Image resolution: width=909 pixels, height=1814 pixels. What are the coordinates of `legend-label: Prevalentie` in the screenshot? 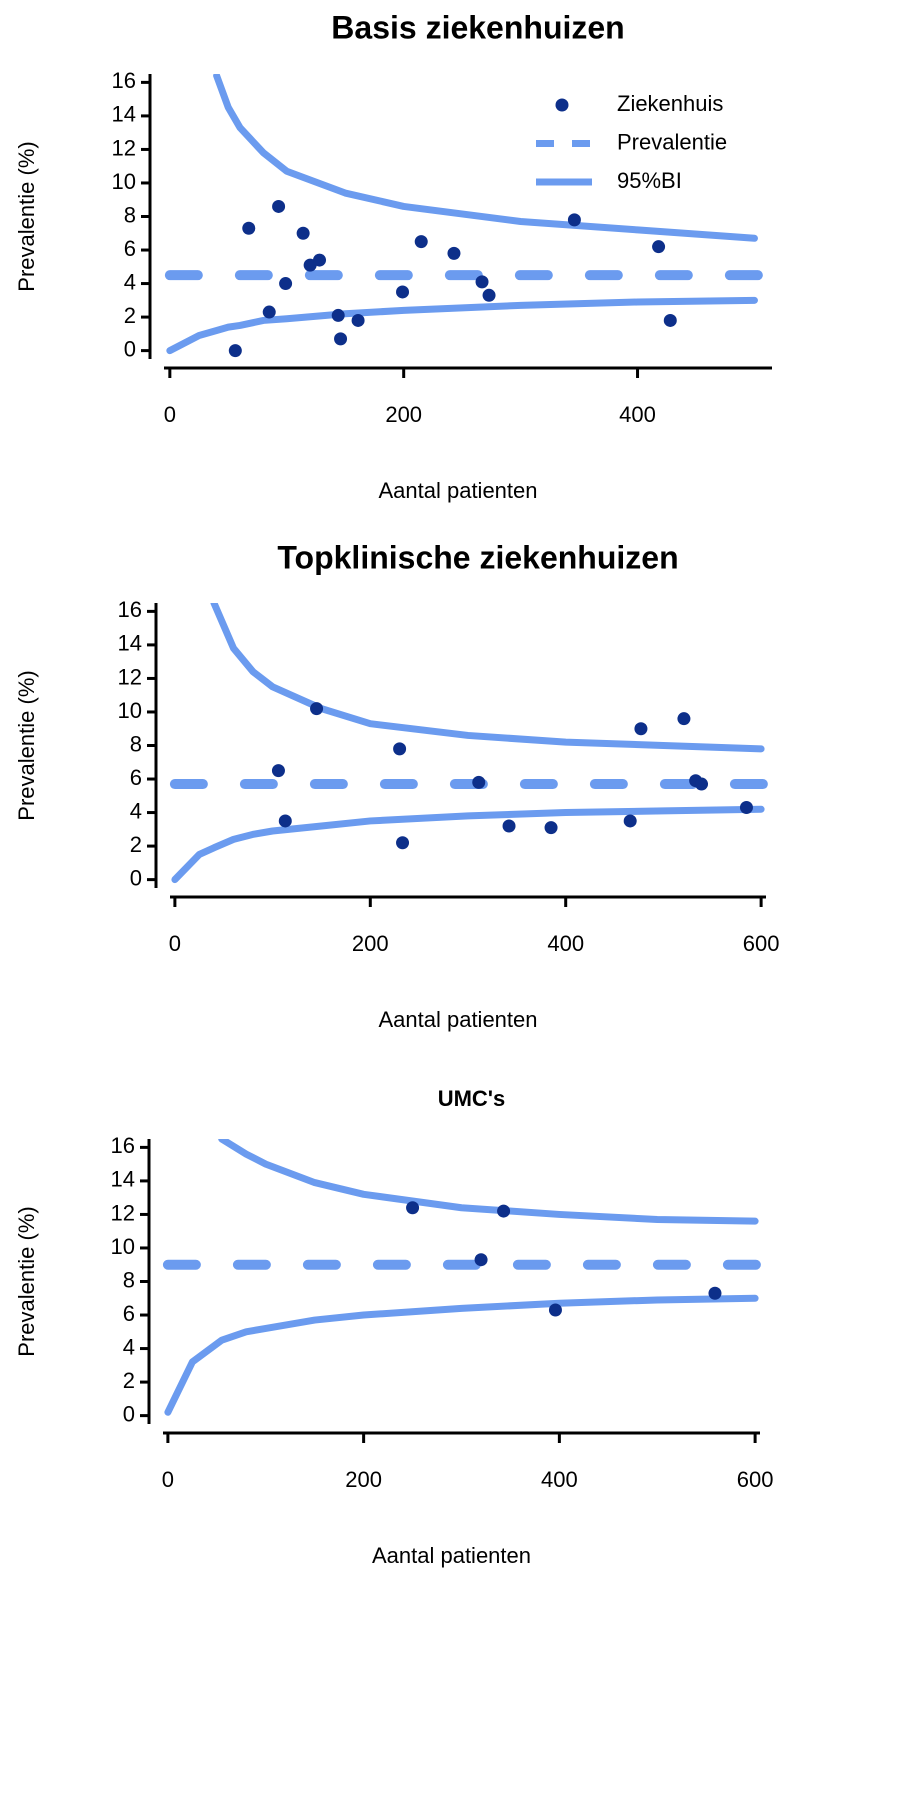 It's located at (672, 141).